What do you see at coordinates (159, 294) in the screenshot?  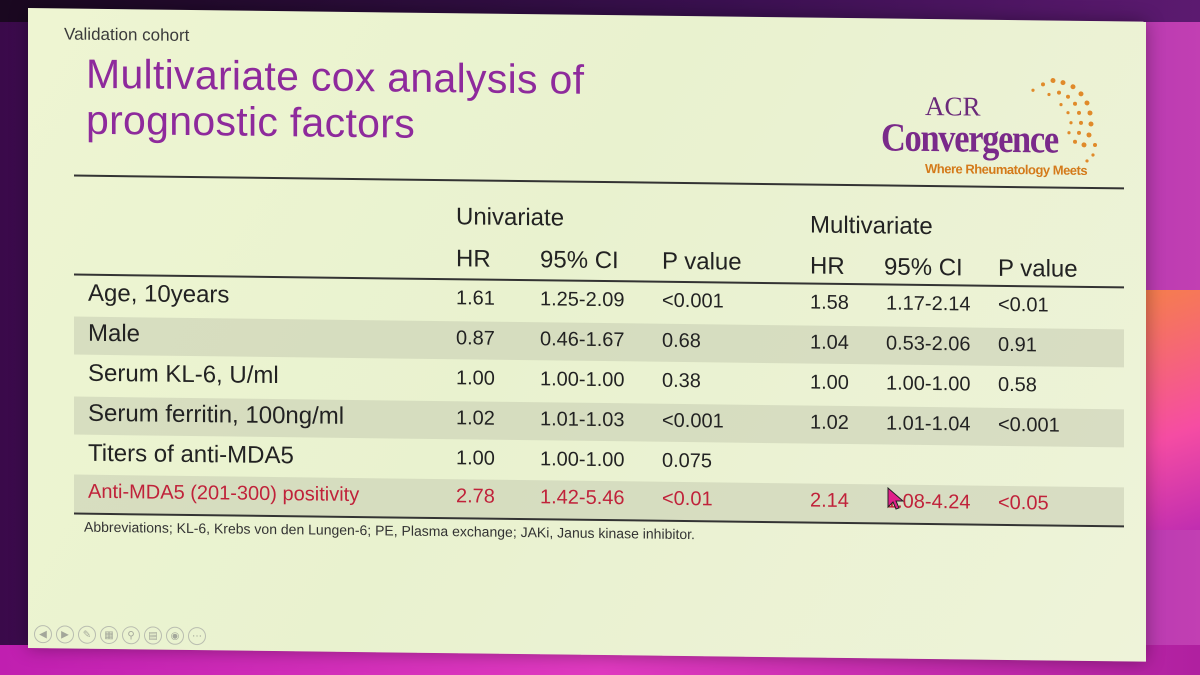 I see `row-label: Age, 10years` at bounding box center [159, 294].